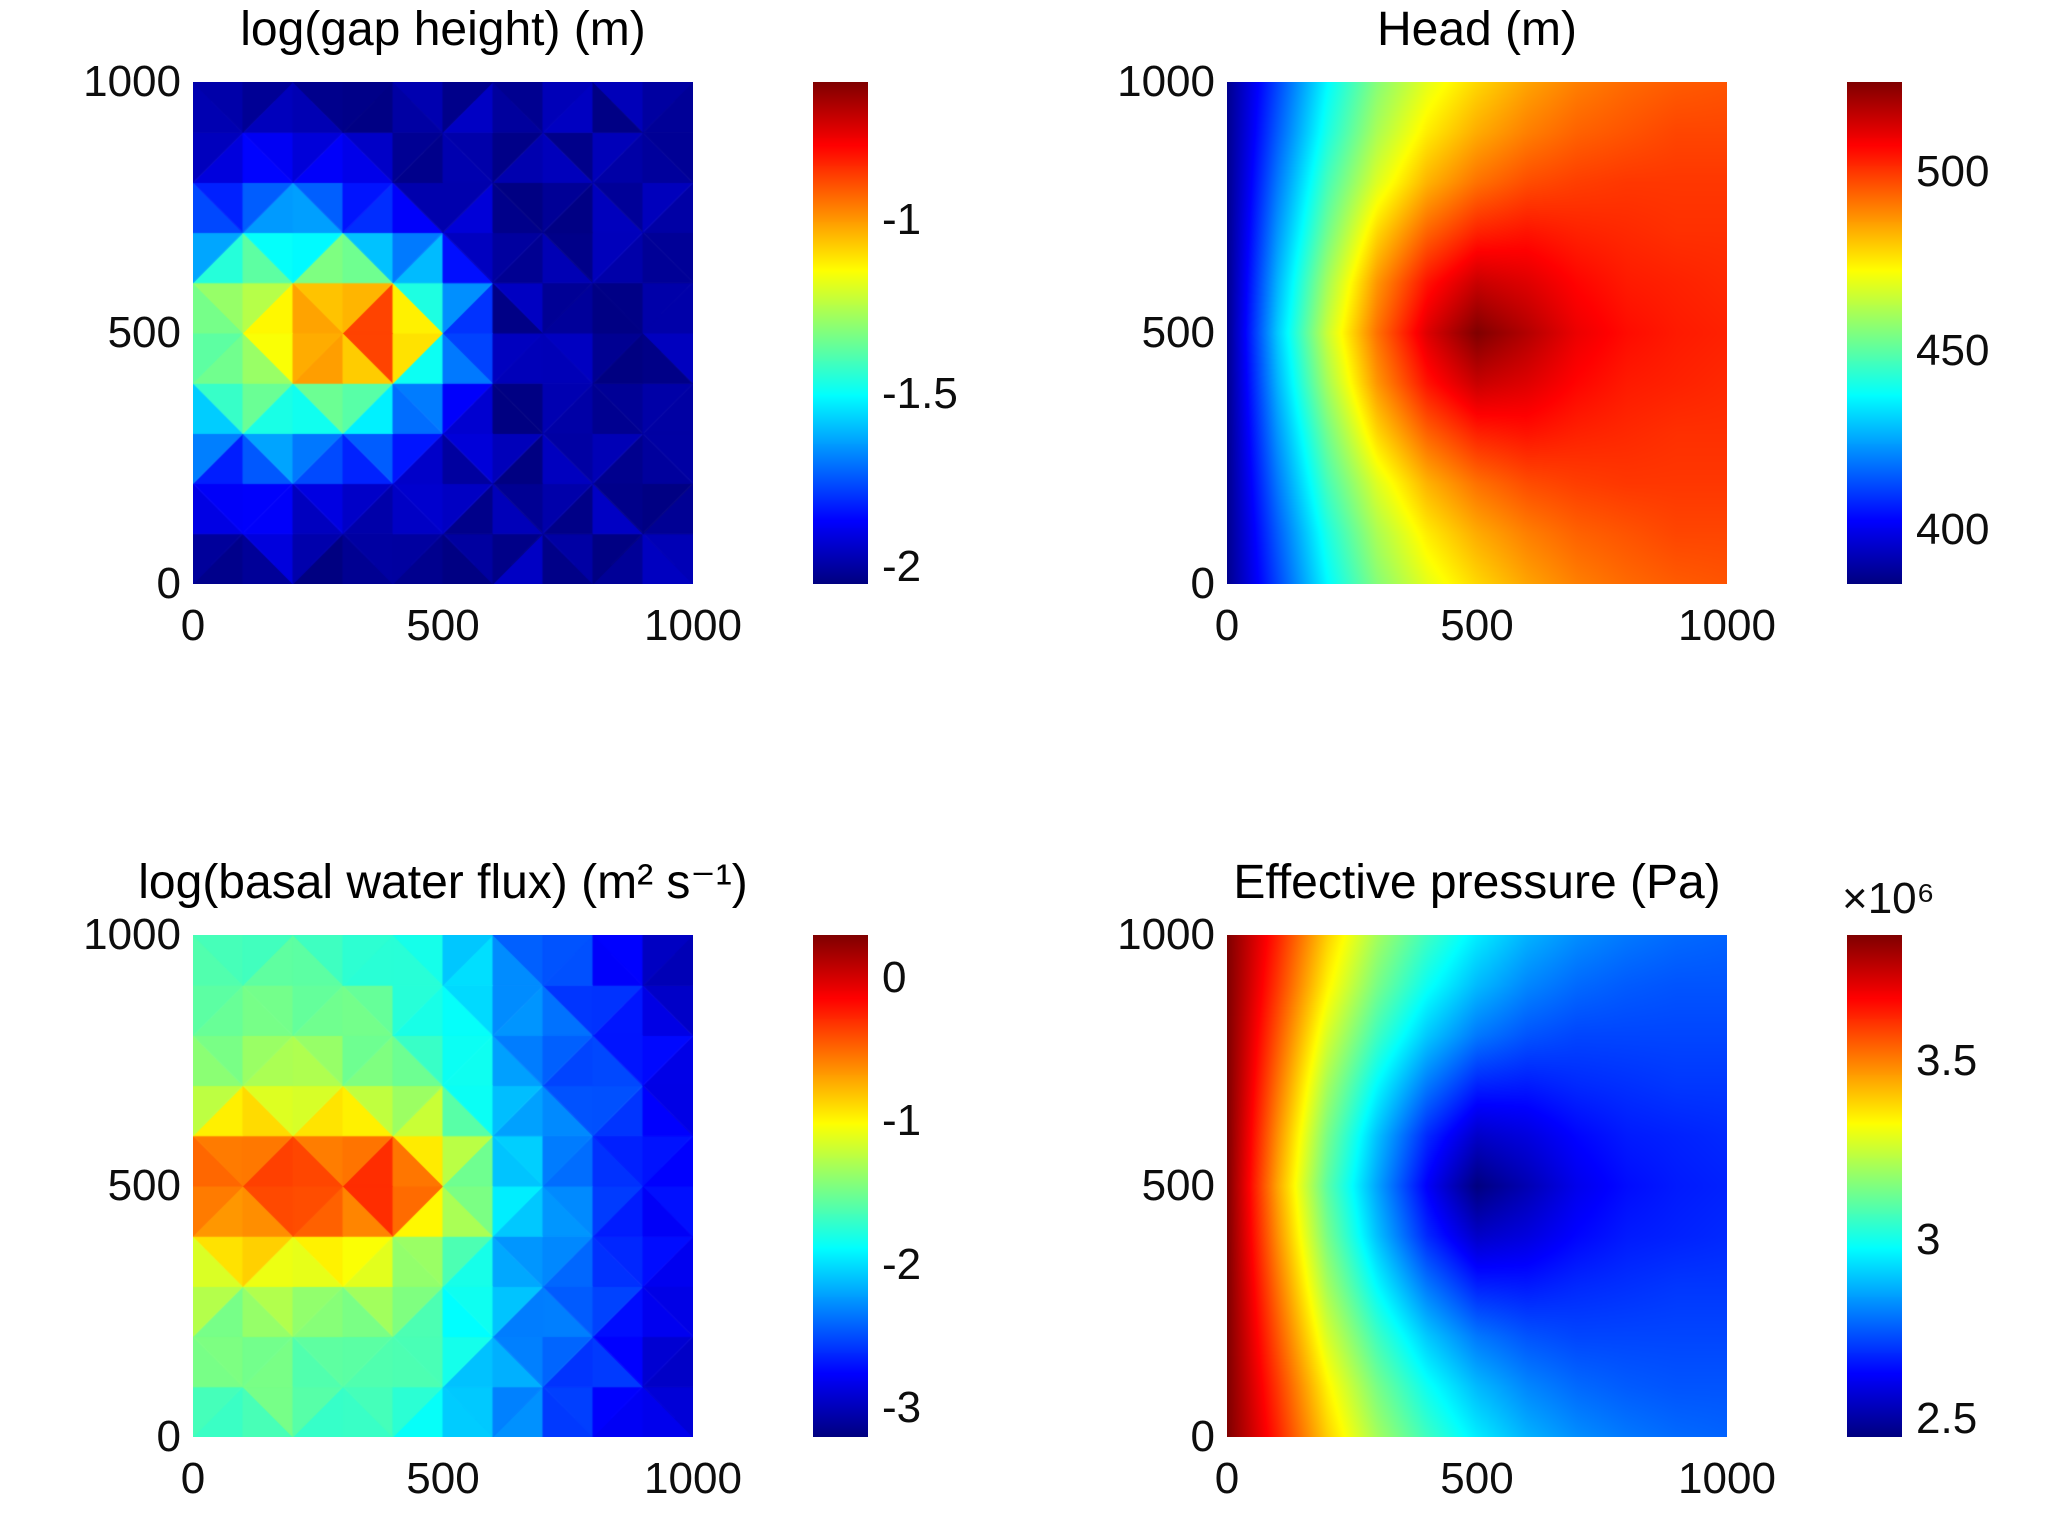 The width and height of the screenshot is (2067, 1522). I want to click on colorbar-tick-label: -1.5, so click(920, 393).